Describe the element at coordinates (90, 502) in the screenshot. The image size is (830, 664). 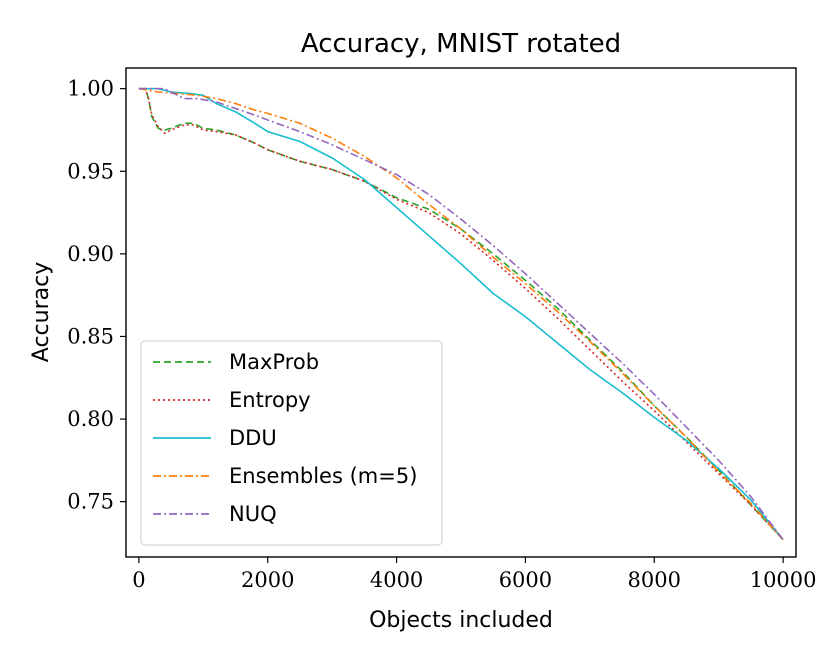
I see `y-tick-label: 0.75` at that location.